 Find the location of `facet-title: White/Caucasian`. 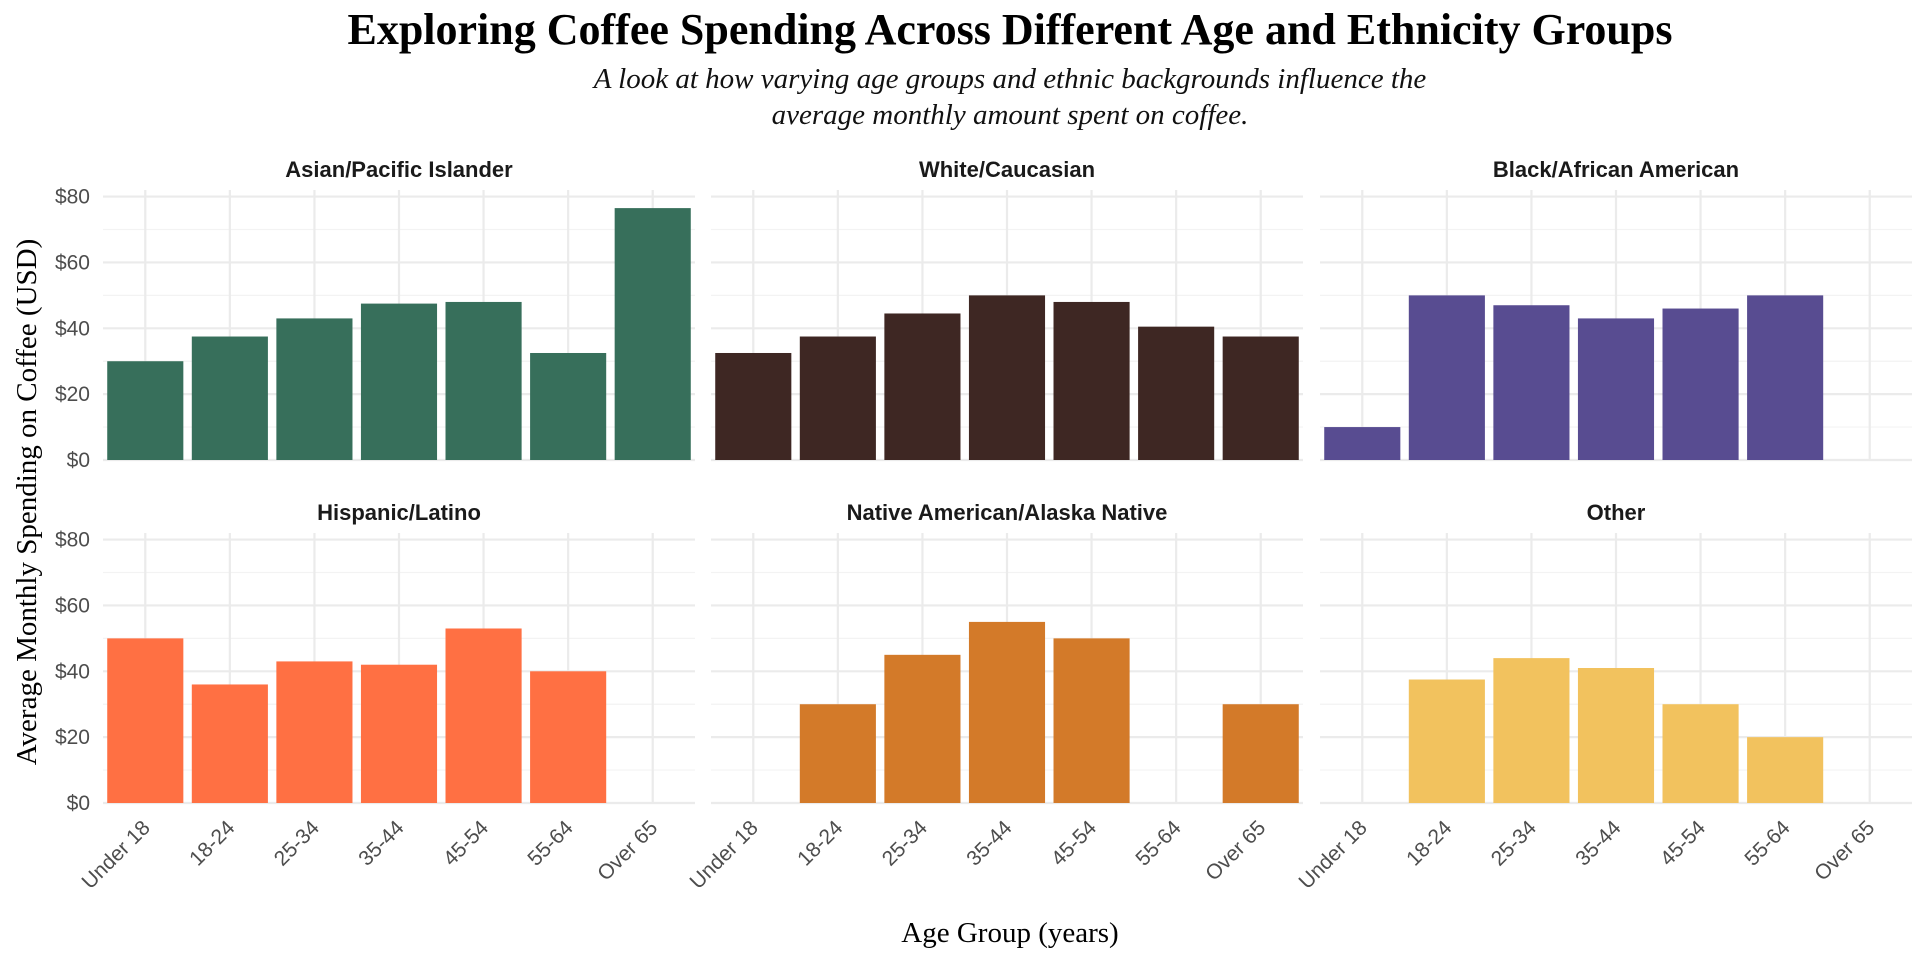

facet-title: White/Caucasian is located at coordinates (1007, 169).